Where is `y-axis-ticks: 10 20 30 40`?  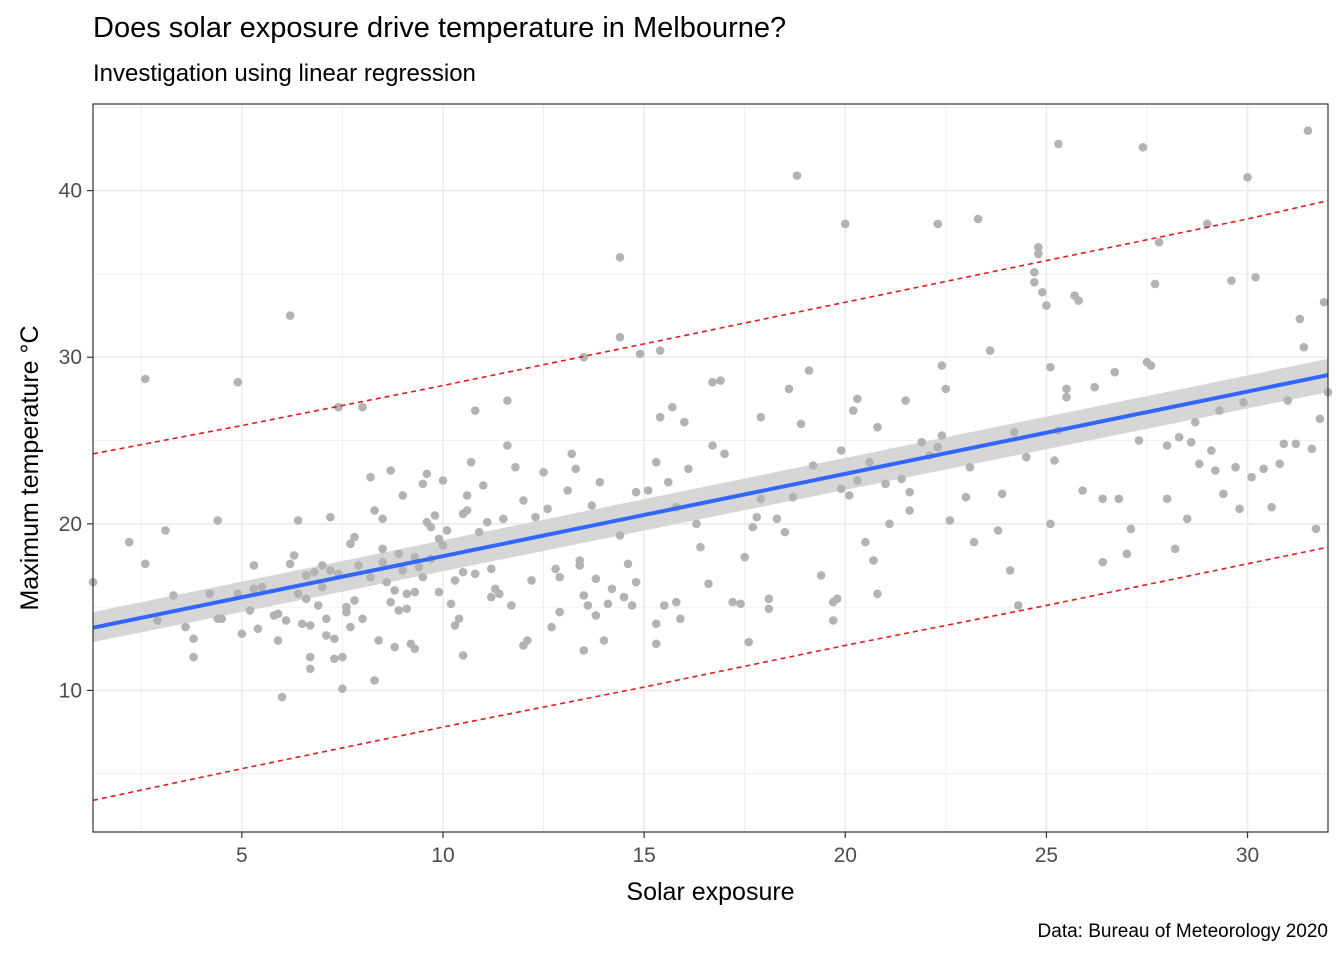
y-axis-ticks: 10 20 30 40 is located at coordinates (76, 441).